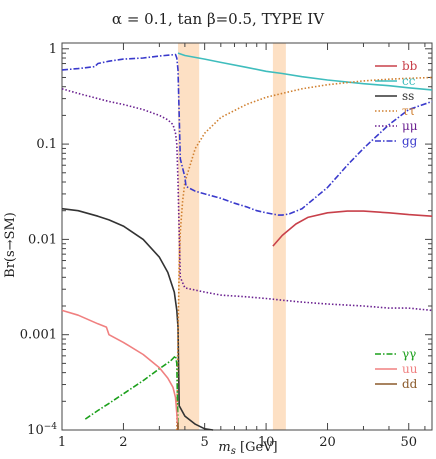 This screenshot has height=459, width=436. Describe the element at coordinates (410, 369) in the screenshot. I see `legend-label: uu` at that location.